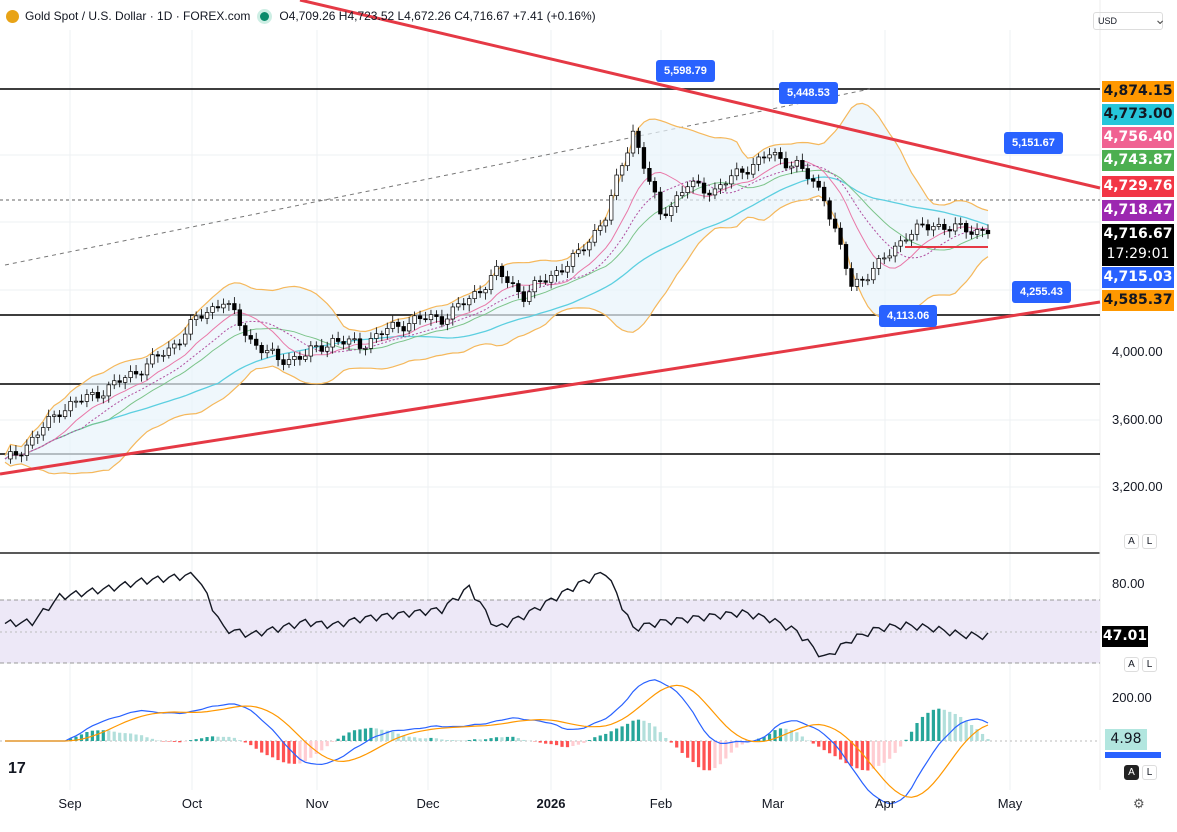 The image size is (1177, 832). Describe the element at coordinates (1033, 143) in the screenshot. I see `price-callout: 5,151.67` at that location.